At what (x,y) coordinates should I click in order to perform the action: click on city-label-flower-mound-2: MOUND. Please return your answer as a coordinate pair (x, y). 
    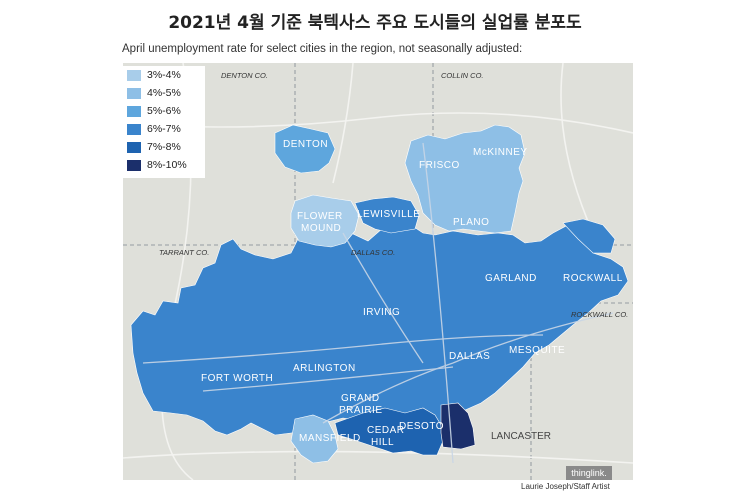
    Looking at the image, I should click on (321, 228).